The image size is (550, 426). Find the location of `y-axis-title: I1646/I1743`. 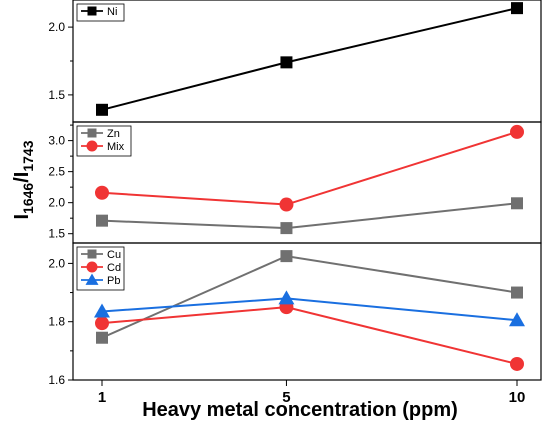

y-axis-title: I1646/I1743 is located at coordinates (23, 179).